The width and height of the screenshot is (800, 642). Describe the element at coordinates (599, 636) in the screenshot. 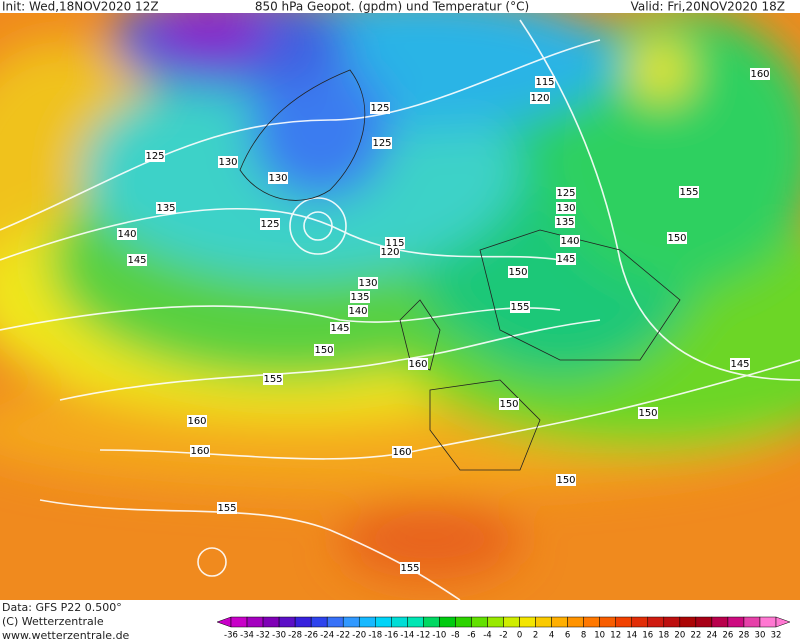

I see `colorbar-label: 10` at that location.